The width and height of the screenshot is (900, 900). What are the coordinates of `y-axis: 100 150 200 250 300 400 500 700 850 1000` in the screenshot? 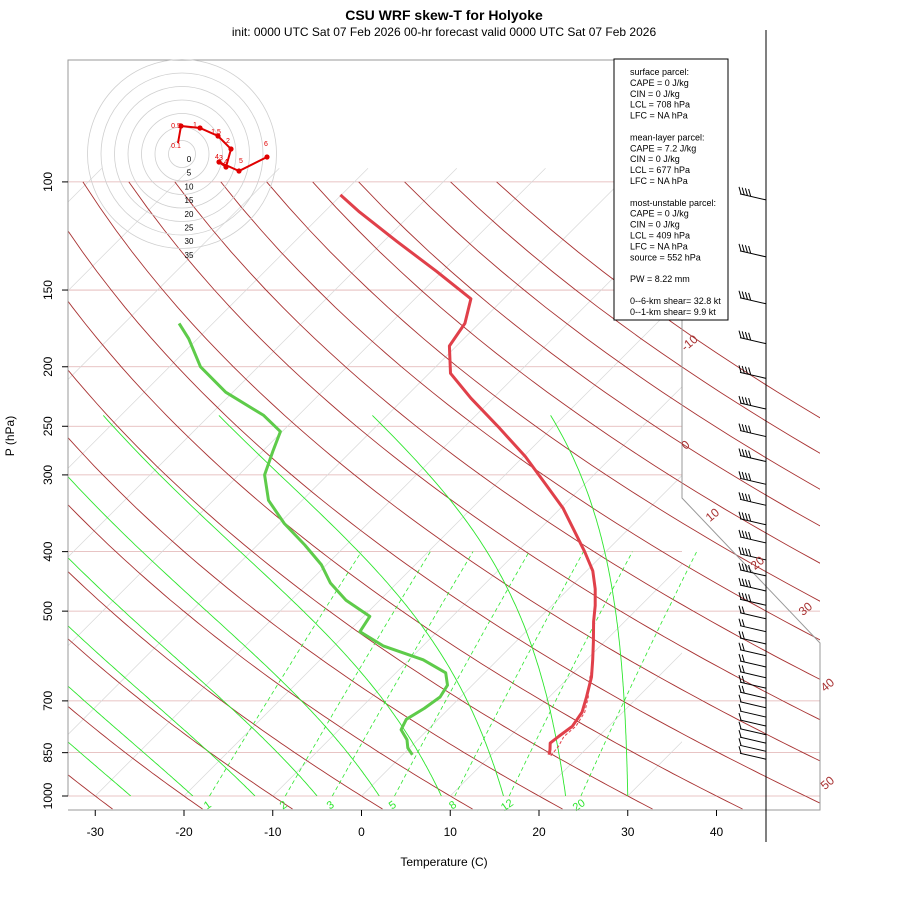 It's located at (54, 490).